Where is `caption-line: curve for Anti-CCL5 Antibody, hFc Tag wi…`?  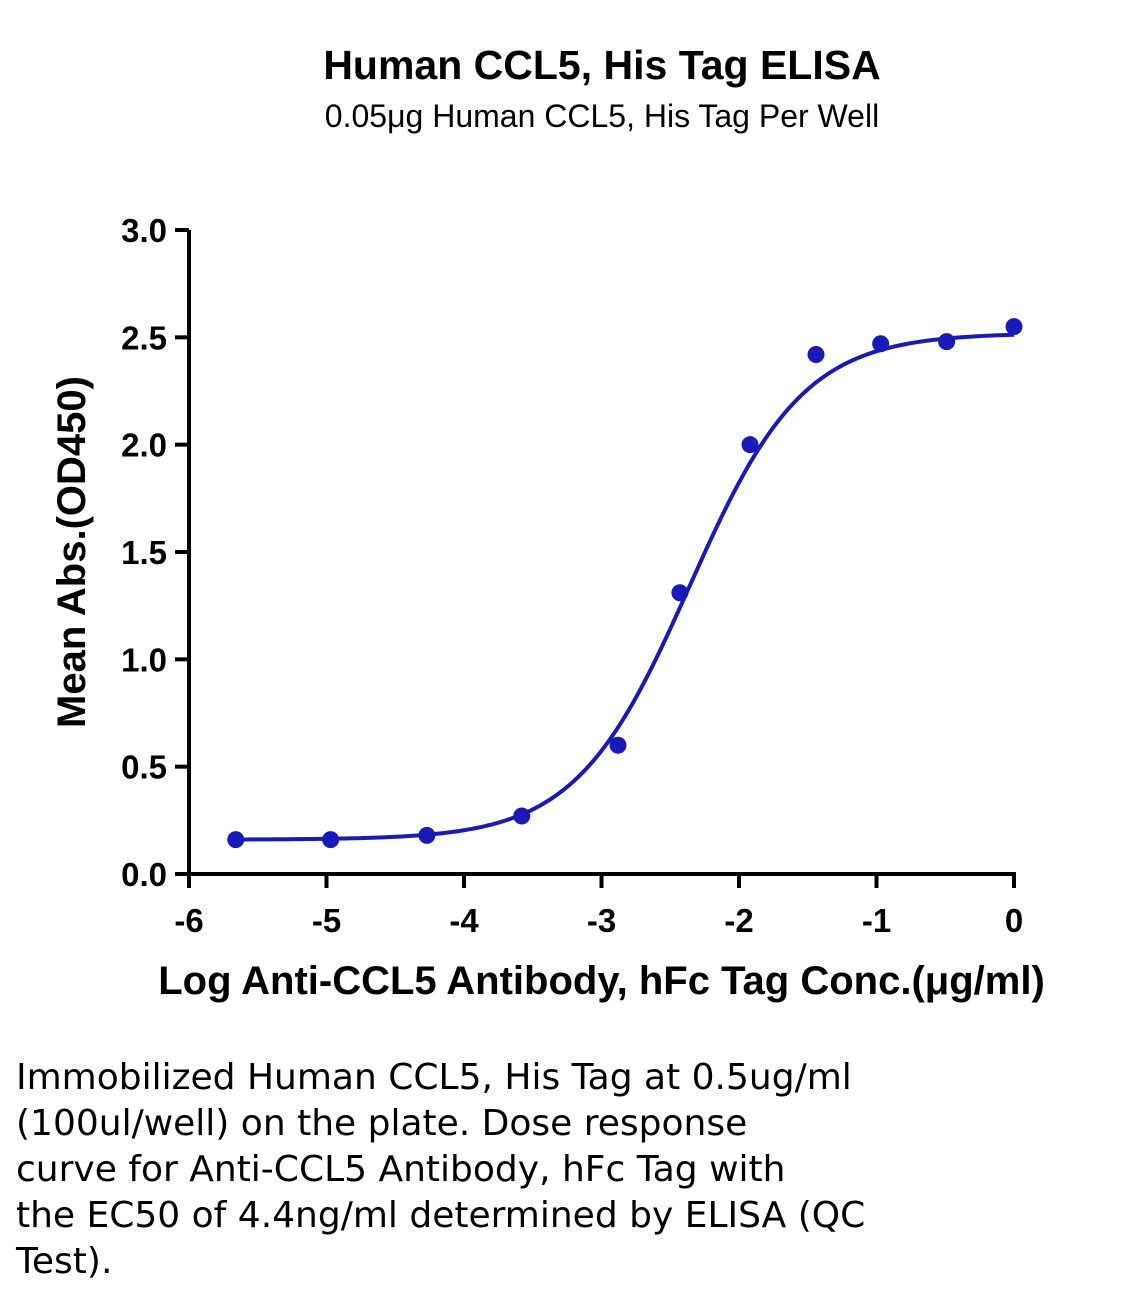
caption-line: curve for Anti-CCL5 Antibody, hFc Tag wi… is located at coordinates (401, 1169).